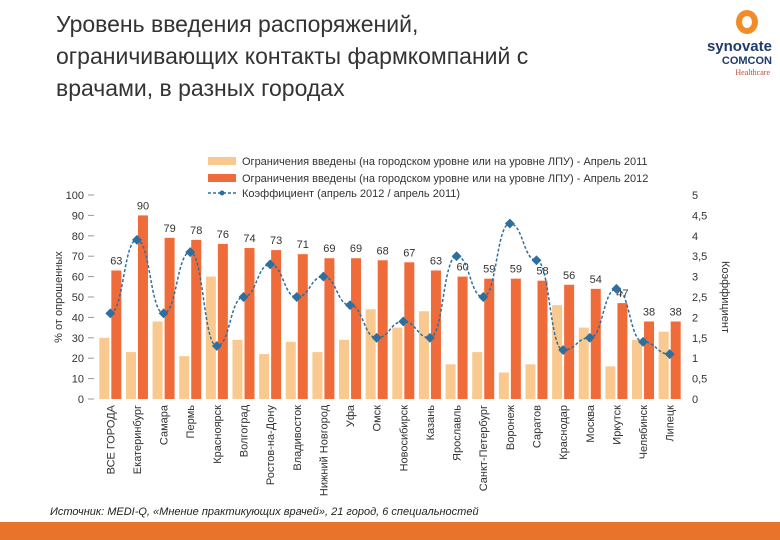 The width and height of the screenshot is (780, 540). I want to click on y-left-tick-label: 80, so click(78, 237).